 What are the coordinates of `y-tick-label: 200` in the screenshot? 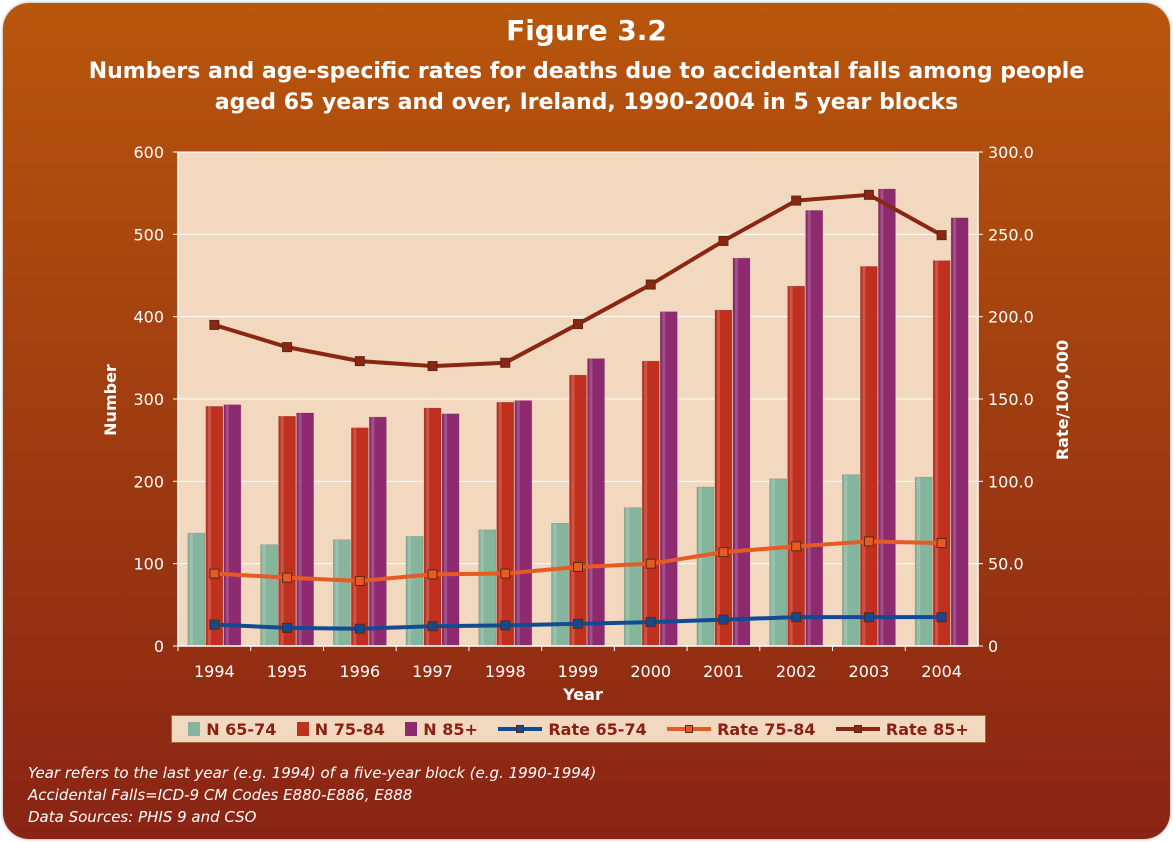 It's located at (148, 481).